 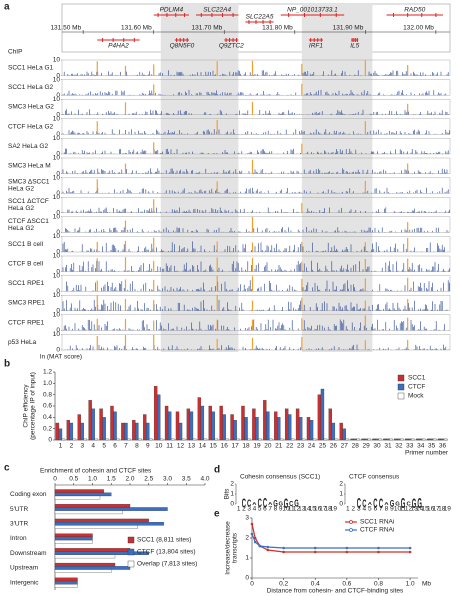 I want to click on x-tick-label: 27, so click(x=345, y=446).